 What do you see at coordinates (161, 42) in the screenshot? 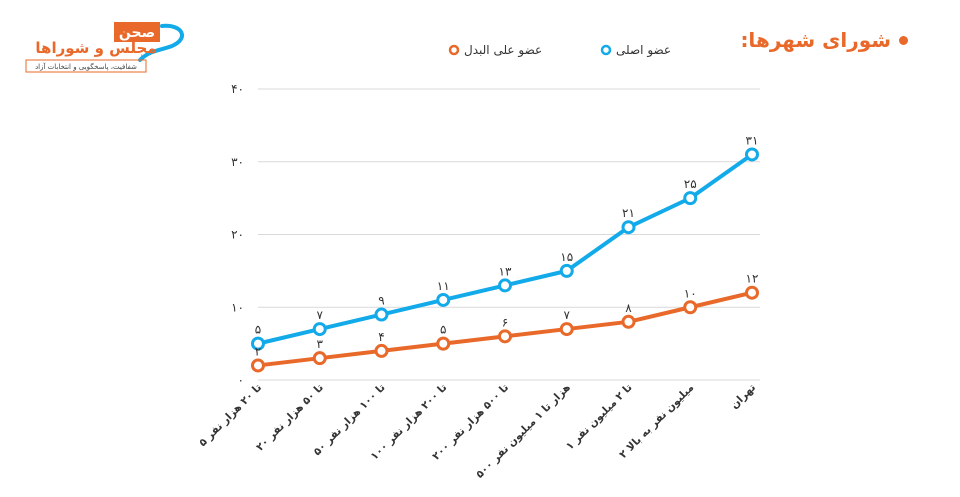
I see `logo-swoosh` at bounding box center [161, 42].